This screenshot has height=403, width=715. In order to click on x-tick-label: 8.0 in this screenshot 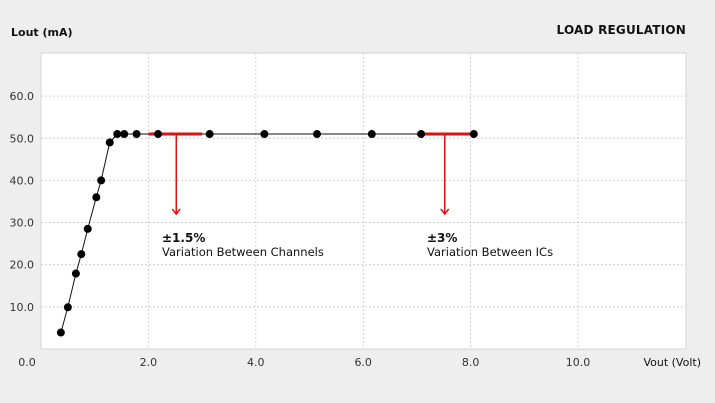, I will do `click(471, 362)`.